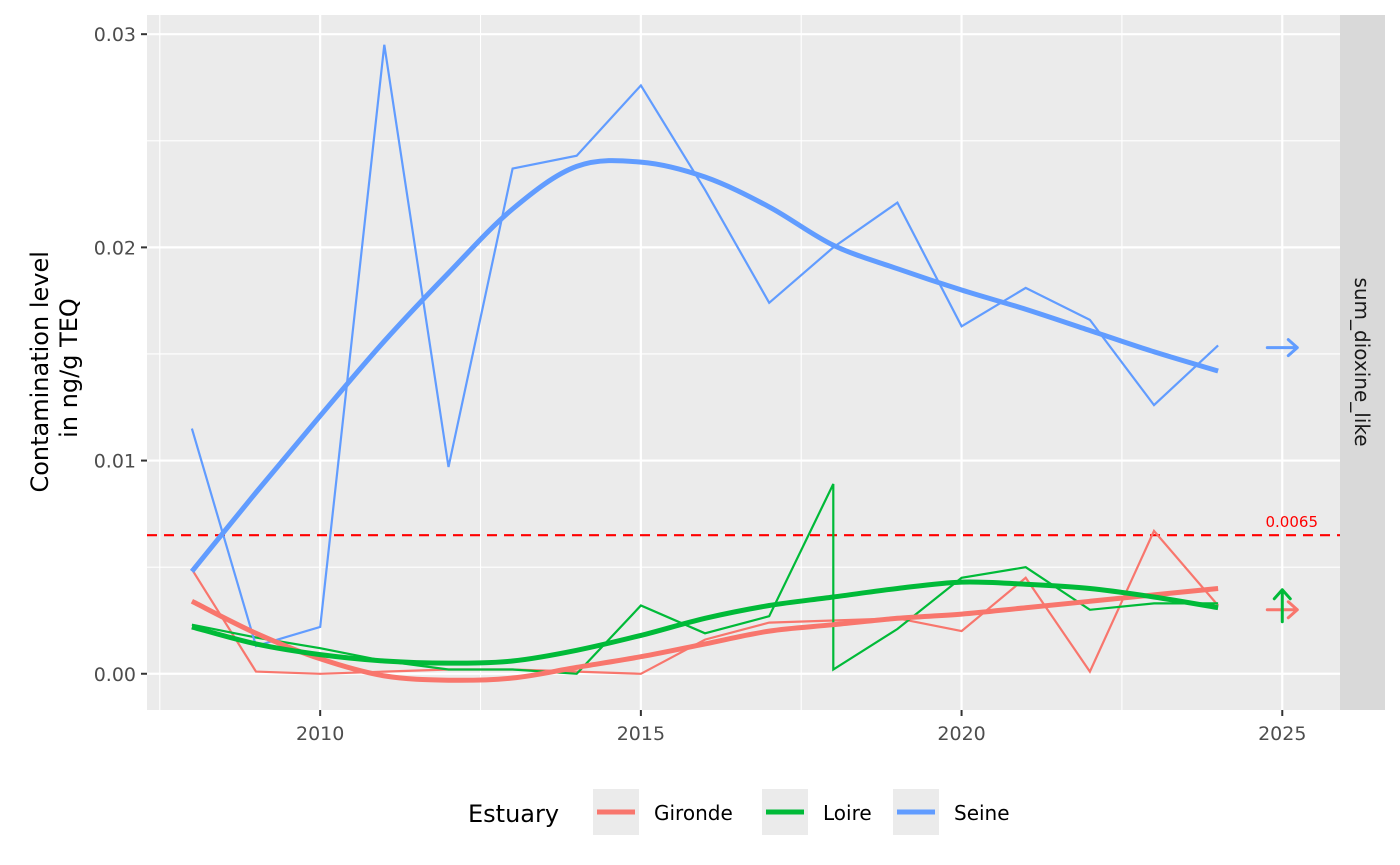  What do you see at coordinates (120, 355) in the screenshot?
I see `y-axis: 0.00 0.01 0.02 0.03` at bounding box center [120, 355].